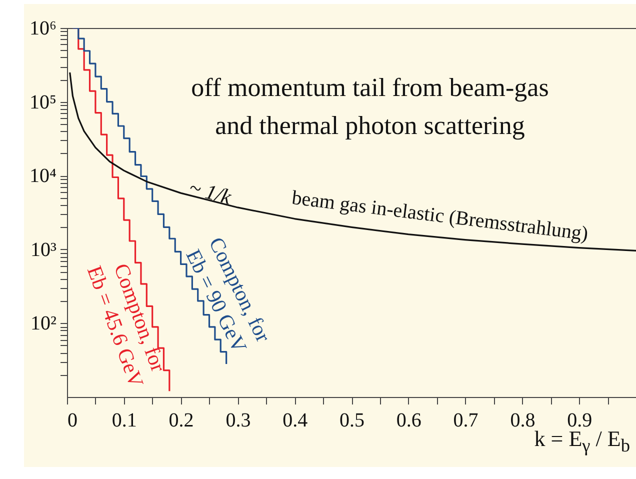 Image resolution: width=636 pixels, height=479 pixels. What do you see at coordinates (43, 29) in the screenshot?
I see `y-tick-label: 10⁶` at bounding box center [43, 29].